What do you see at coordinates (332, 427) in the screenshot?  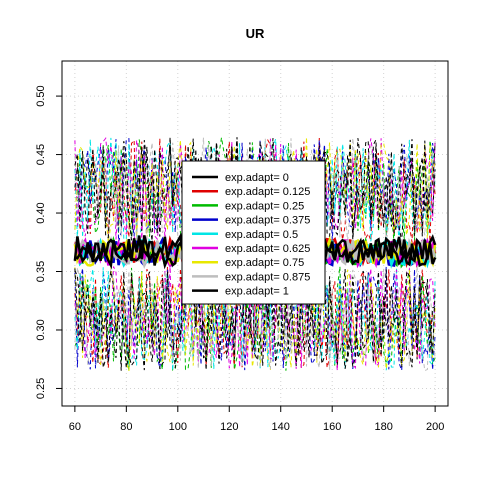 I see `x-tick-label-5: 160` at bounding box center [332, 427].